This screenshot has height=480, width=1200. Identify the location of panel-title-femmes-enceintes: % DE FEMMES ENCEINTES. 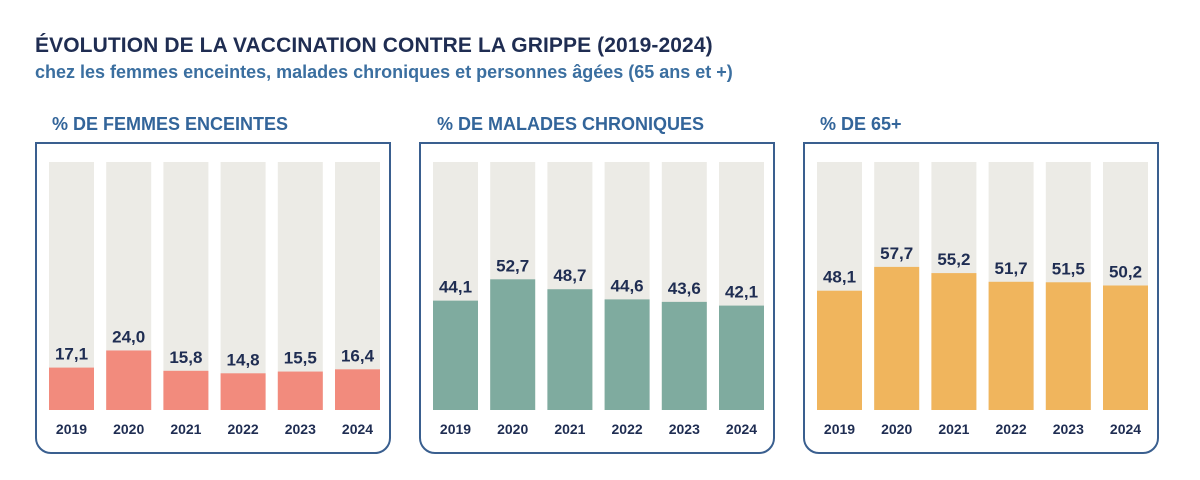
(170, 124).